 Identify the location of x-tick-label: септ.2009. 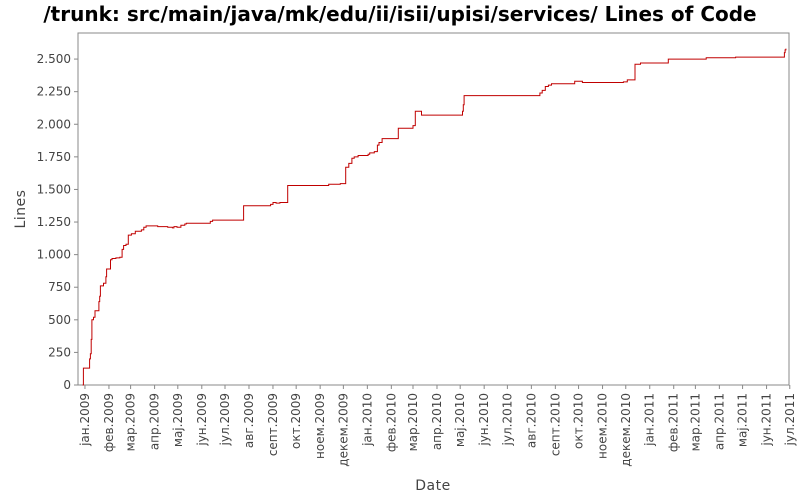
(273, 424).